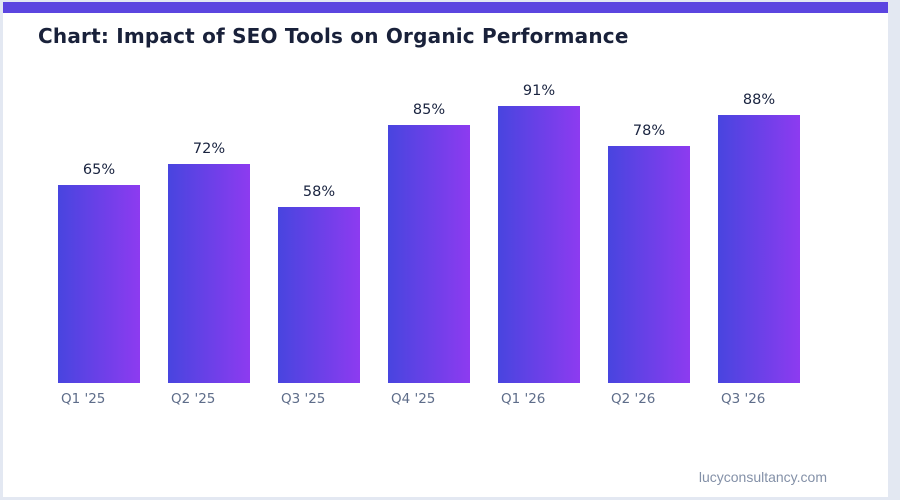 Image resolution: width=900 pixels, height=500 pixels. What do you see at coordinates (83, 399) in the screenshot?
I see `x-axis-label: Q1 '25` at bounding box center [83, 399].